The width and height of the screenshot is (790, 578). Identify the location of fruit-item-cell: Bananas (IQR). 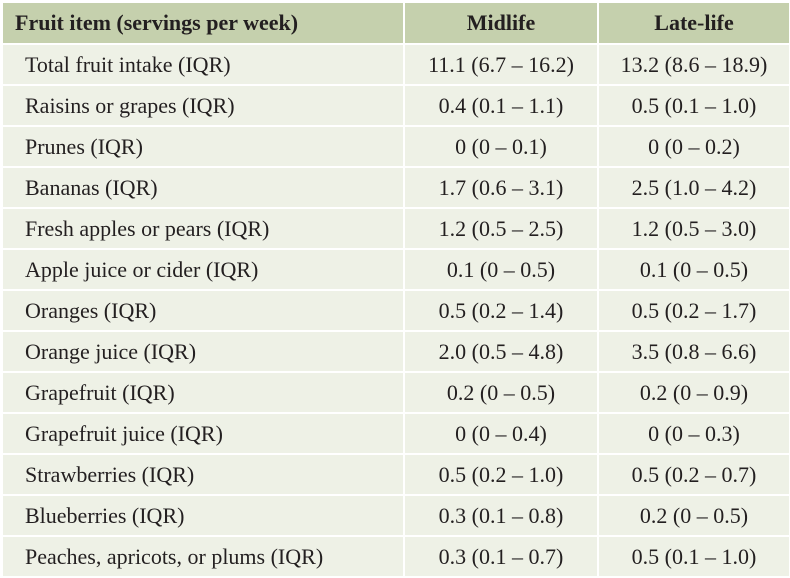
(203, 187).